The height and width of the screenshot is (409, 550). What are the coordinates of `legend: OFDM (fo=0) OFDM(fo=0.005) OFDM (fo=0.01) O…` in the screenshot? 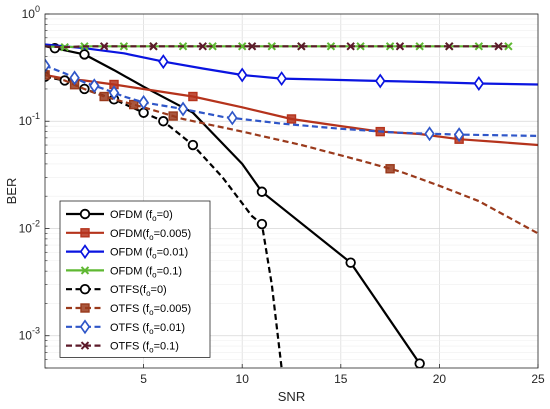 It's located at (135, 279).